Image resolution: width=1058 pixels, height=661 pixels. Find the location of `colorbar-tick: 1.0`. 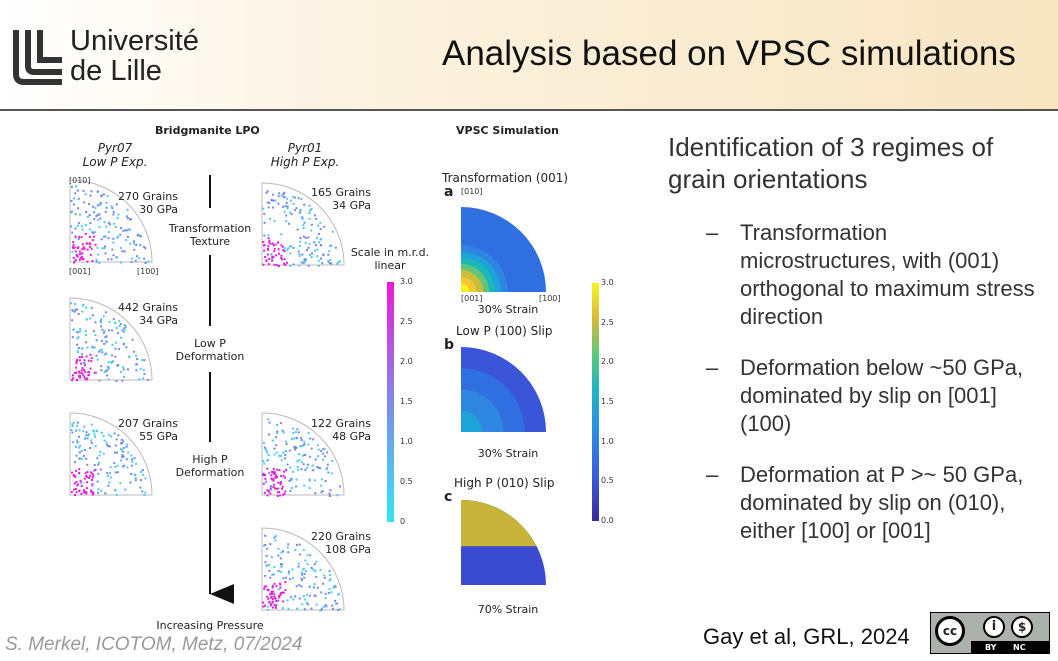

colorbar-tick: 1.0 is located at coordinates (607, 441).